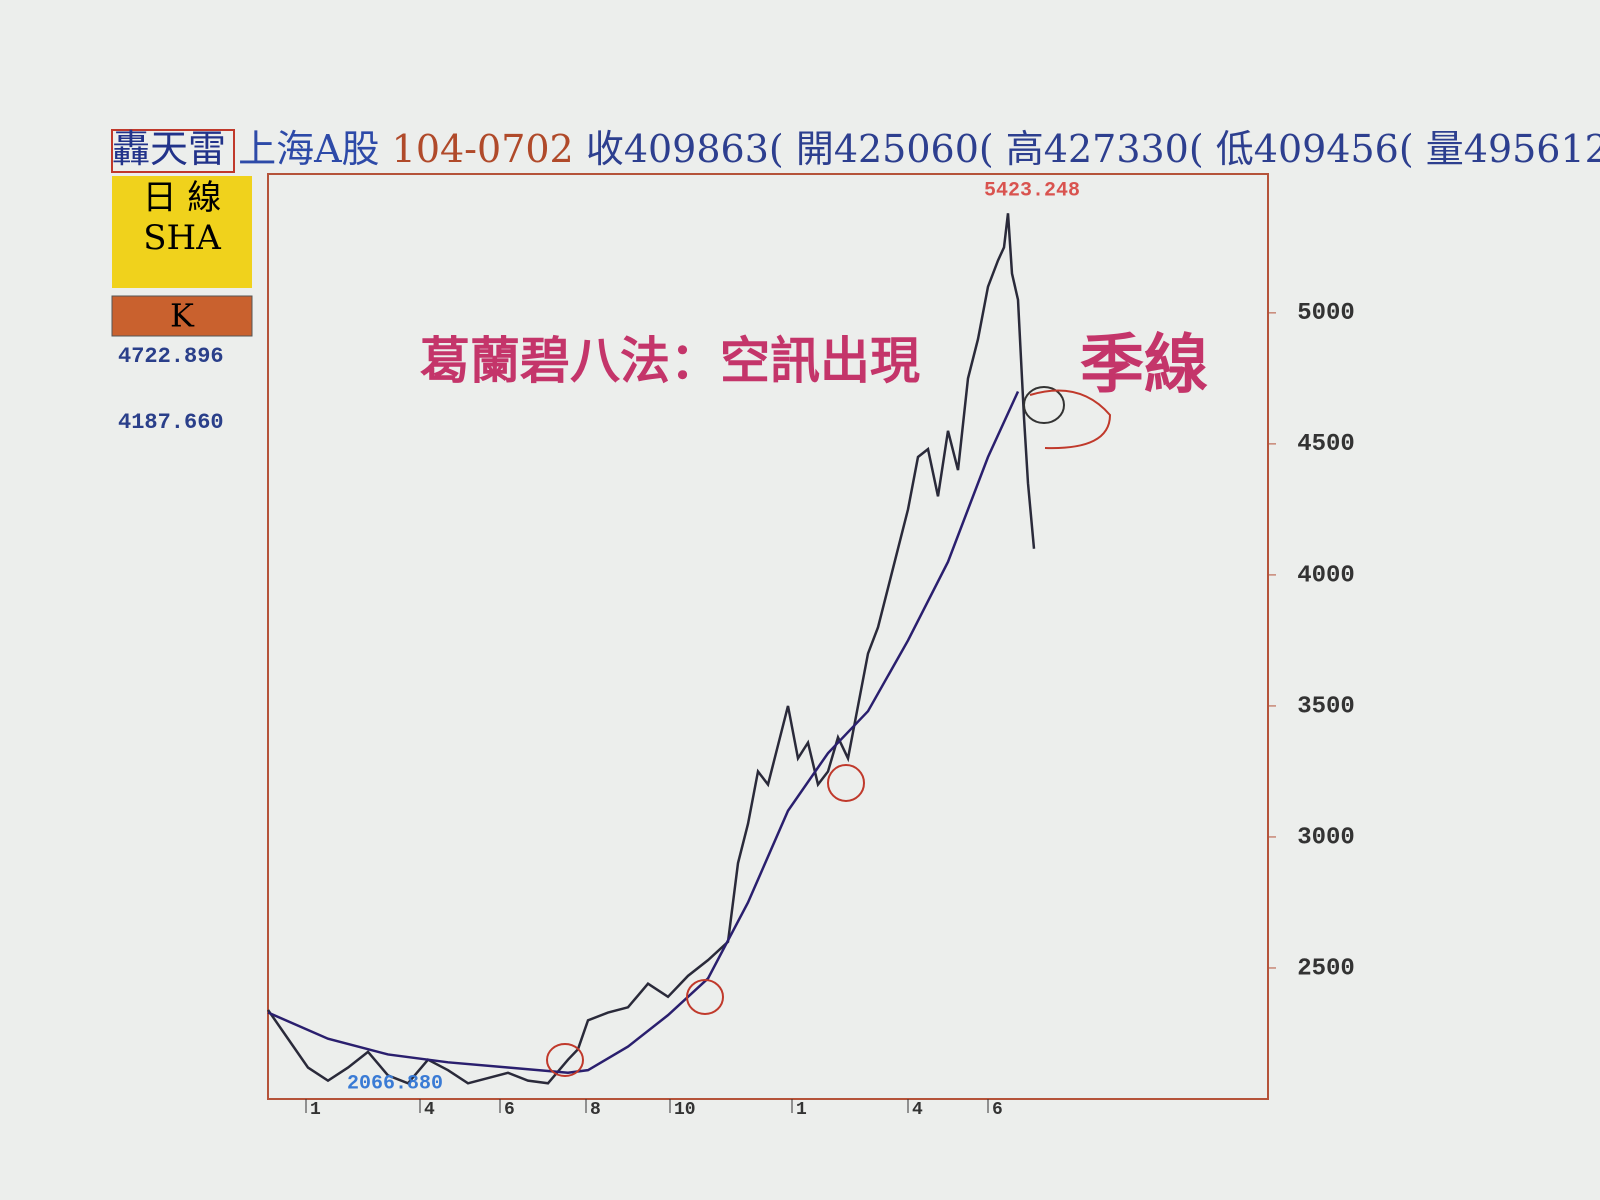 The width and height of the screenshot is (1600, 1200). I want to click on low-label: 2066.880, so click(395, 1083).